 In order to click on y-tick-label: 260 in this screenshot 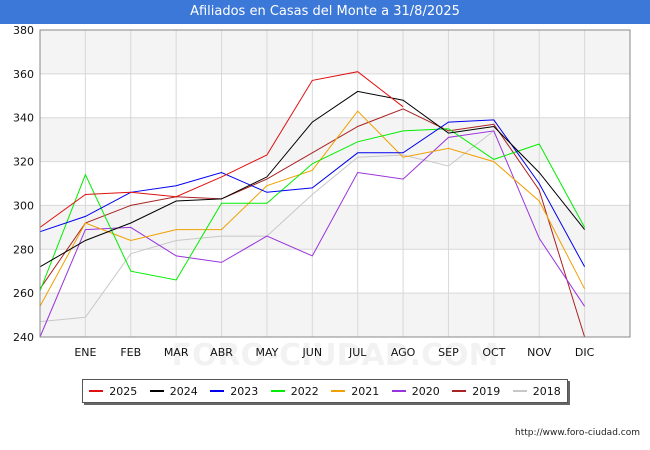, I will do `click(23, 293)`.